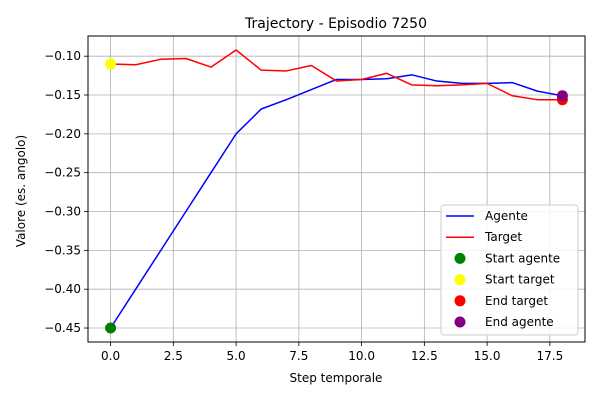 The width and height of the screenshot is (600, 400). I want to click on x-tick-label: 15.0, so click(487, 356).